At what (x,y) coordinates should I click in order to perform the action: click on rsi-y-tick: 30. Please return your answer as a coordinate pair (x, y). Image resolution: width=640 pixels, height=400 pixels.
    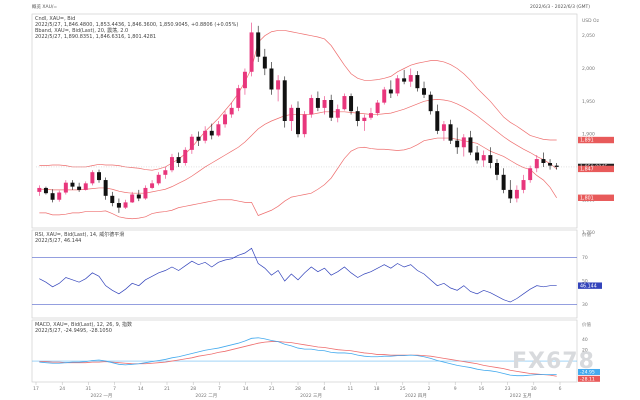
    Looking at the image, I should click on (585, 305).